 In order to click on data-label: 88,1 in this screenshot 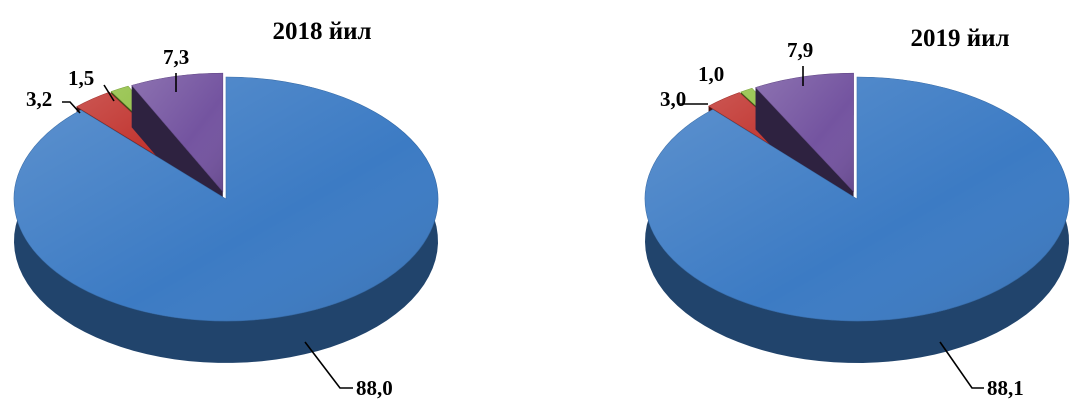, I will do `click(1005, 388)`.